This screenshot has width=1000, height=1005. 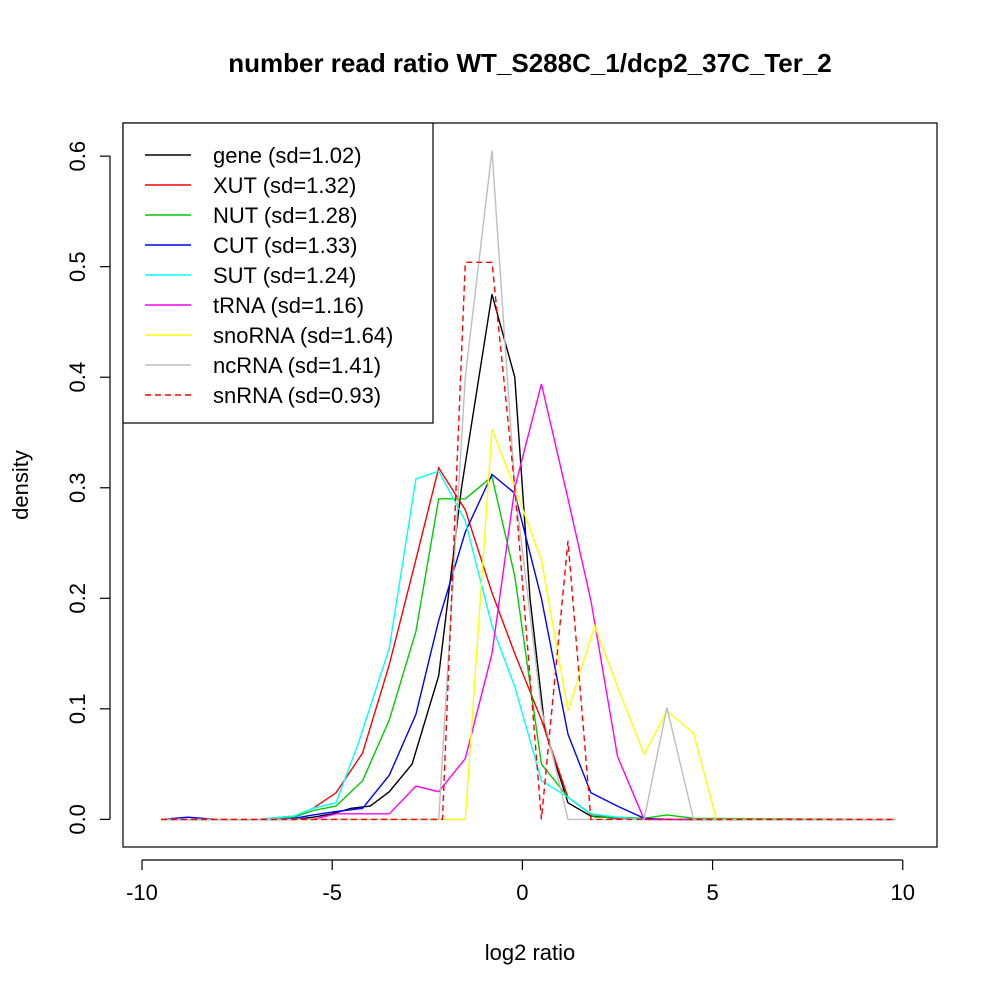 What do you see at coordinates (903, 892) in the screenshot?
I see `x-tick-label: 10` at bounding box center [903, 892].